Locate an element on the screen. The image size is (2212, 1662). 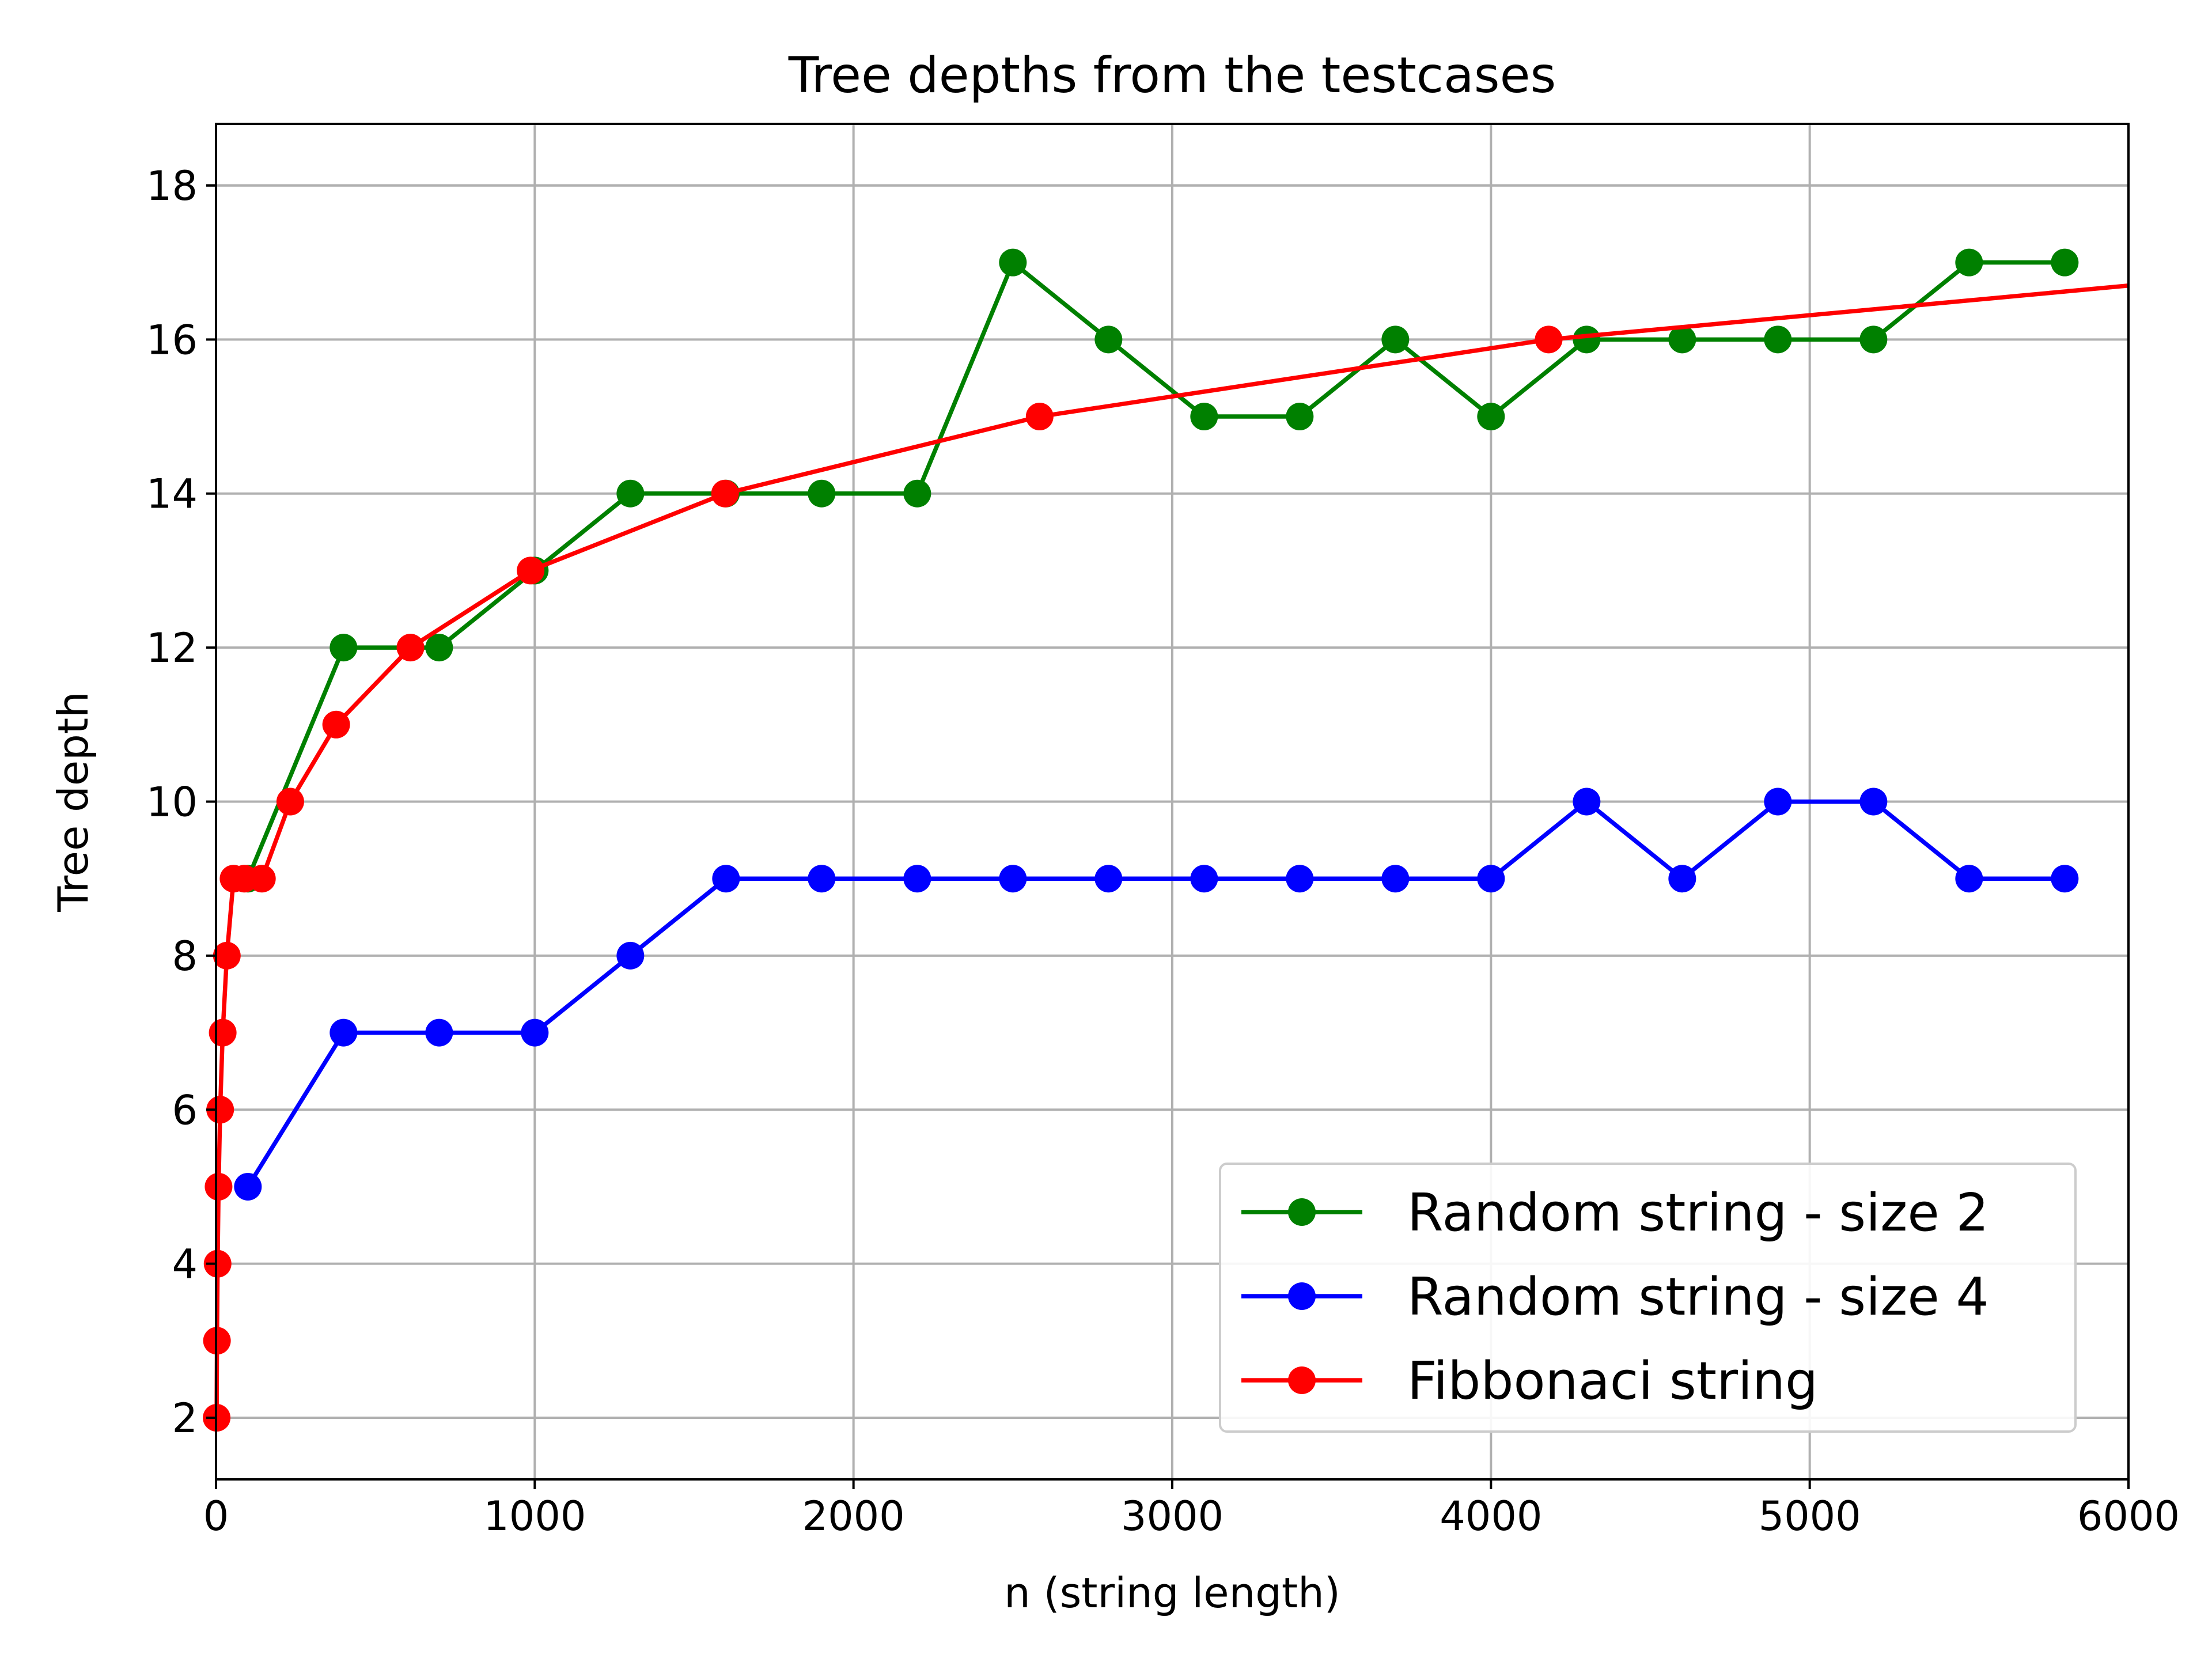
legend-item: Random string - size 2 is located at coordinates (1615, 1213).